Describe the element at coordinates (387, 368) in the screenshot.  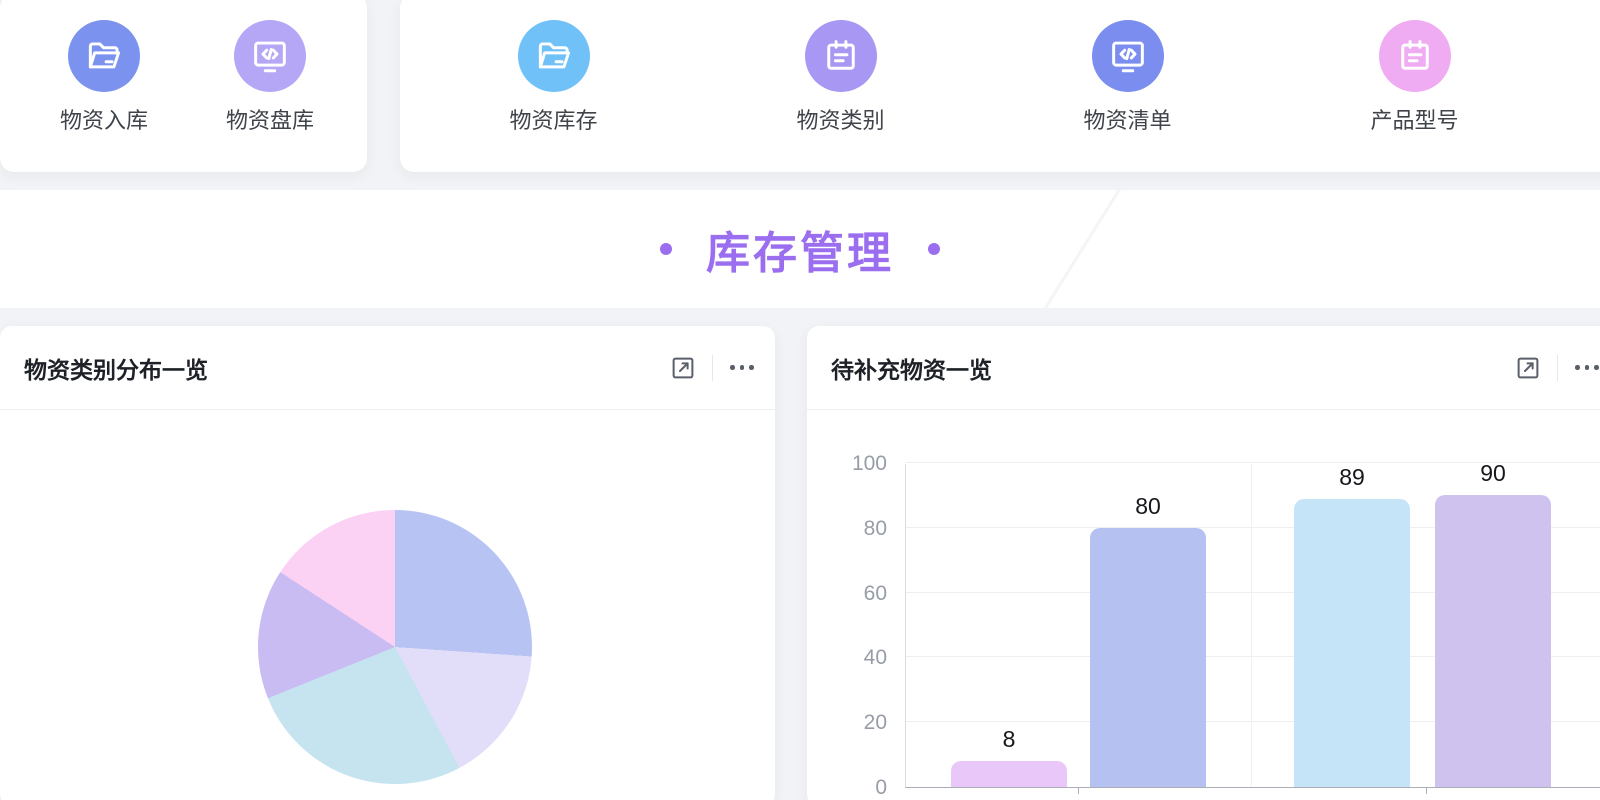
I see `panel-header: 物资类别分布一览` at that location.